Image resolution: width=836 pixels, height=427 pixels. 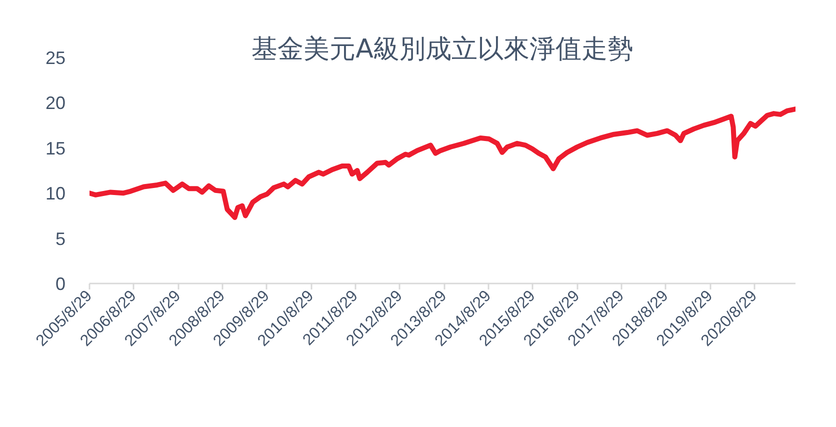 I want to click on chart-title: 基金美元A級別成立以來淨值走勢, so click(x=443, y=49).